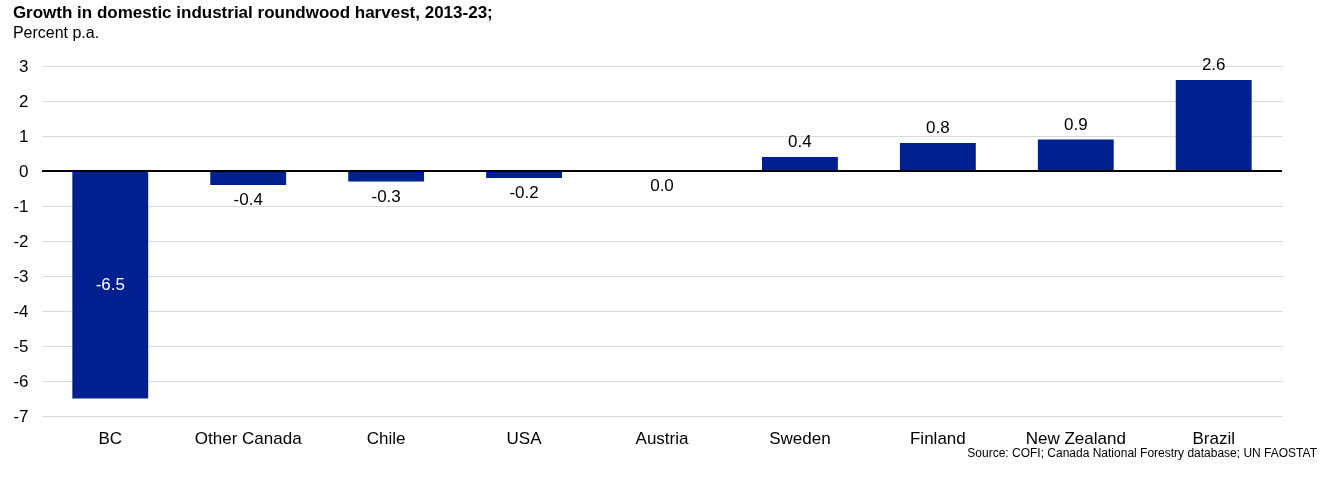  What do you see at coordinates (1075, 124) in the screenshot?
I see `data-label: 0.9` at bounding box center [1075, 124].